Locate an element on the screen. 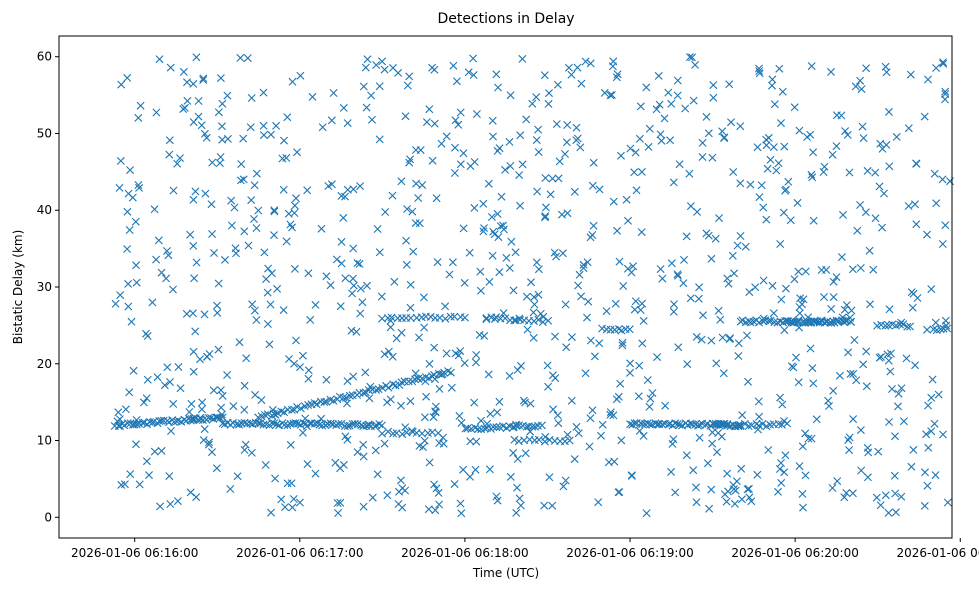 Image resolution: width=979 pixels, height=590 pixels. chart-title: Detections in Delay is located at coordinates (505, 19).